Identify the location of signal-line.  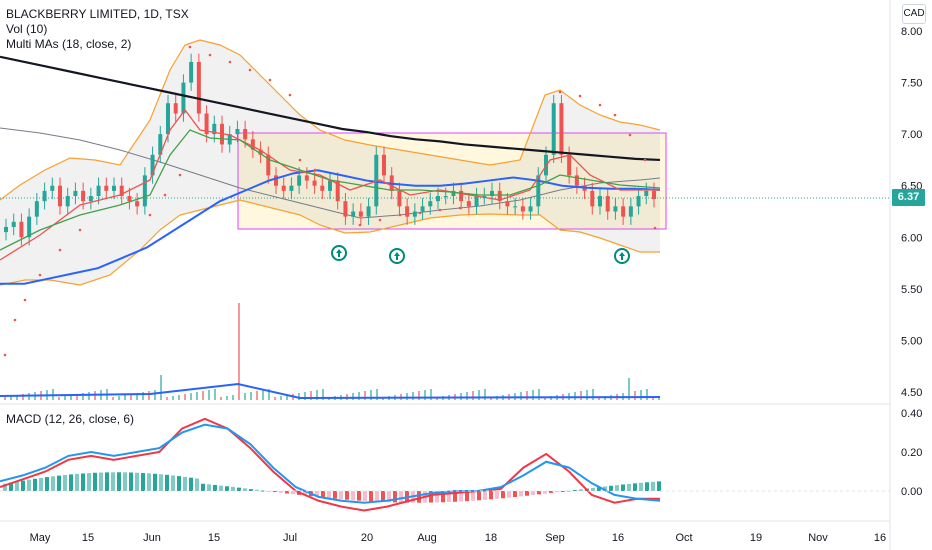
(330, 464).